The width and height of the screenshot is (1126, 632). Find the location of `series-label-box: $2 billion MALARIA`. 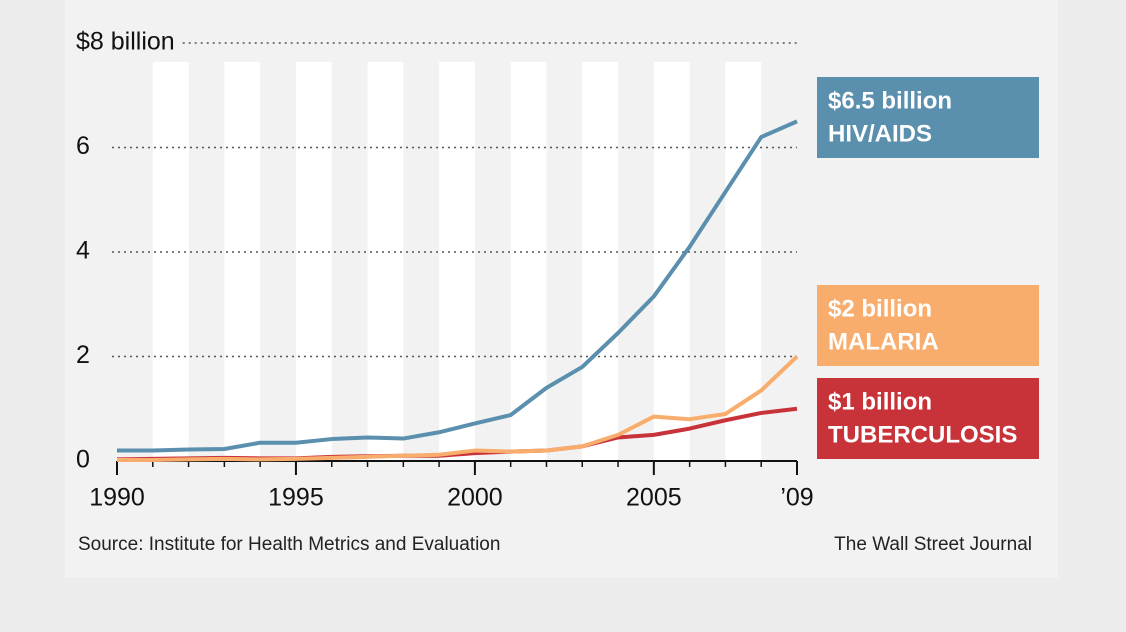

series-label-box: $2 billion MALARIA is located at coordinates (928, 325).